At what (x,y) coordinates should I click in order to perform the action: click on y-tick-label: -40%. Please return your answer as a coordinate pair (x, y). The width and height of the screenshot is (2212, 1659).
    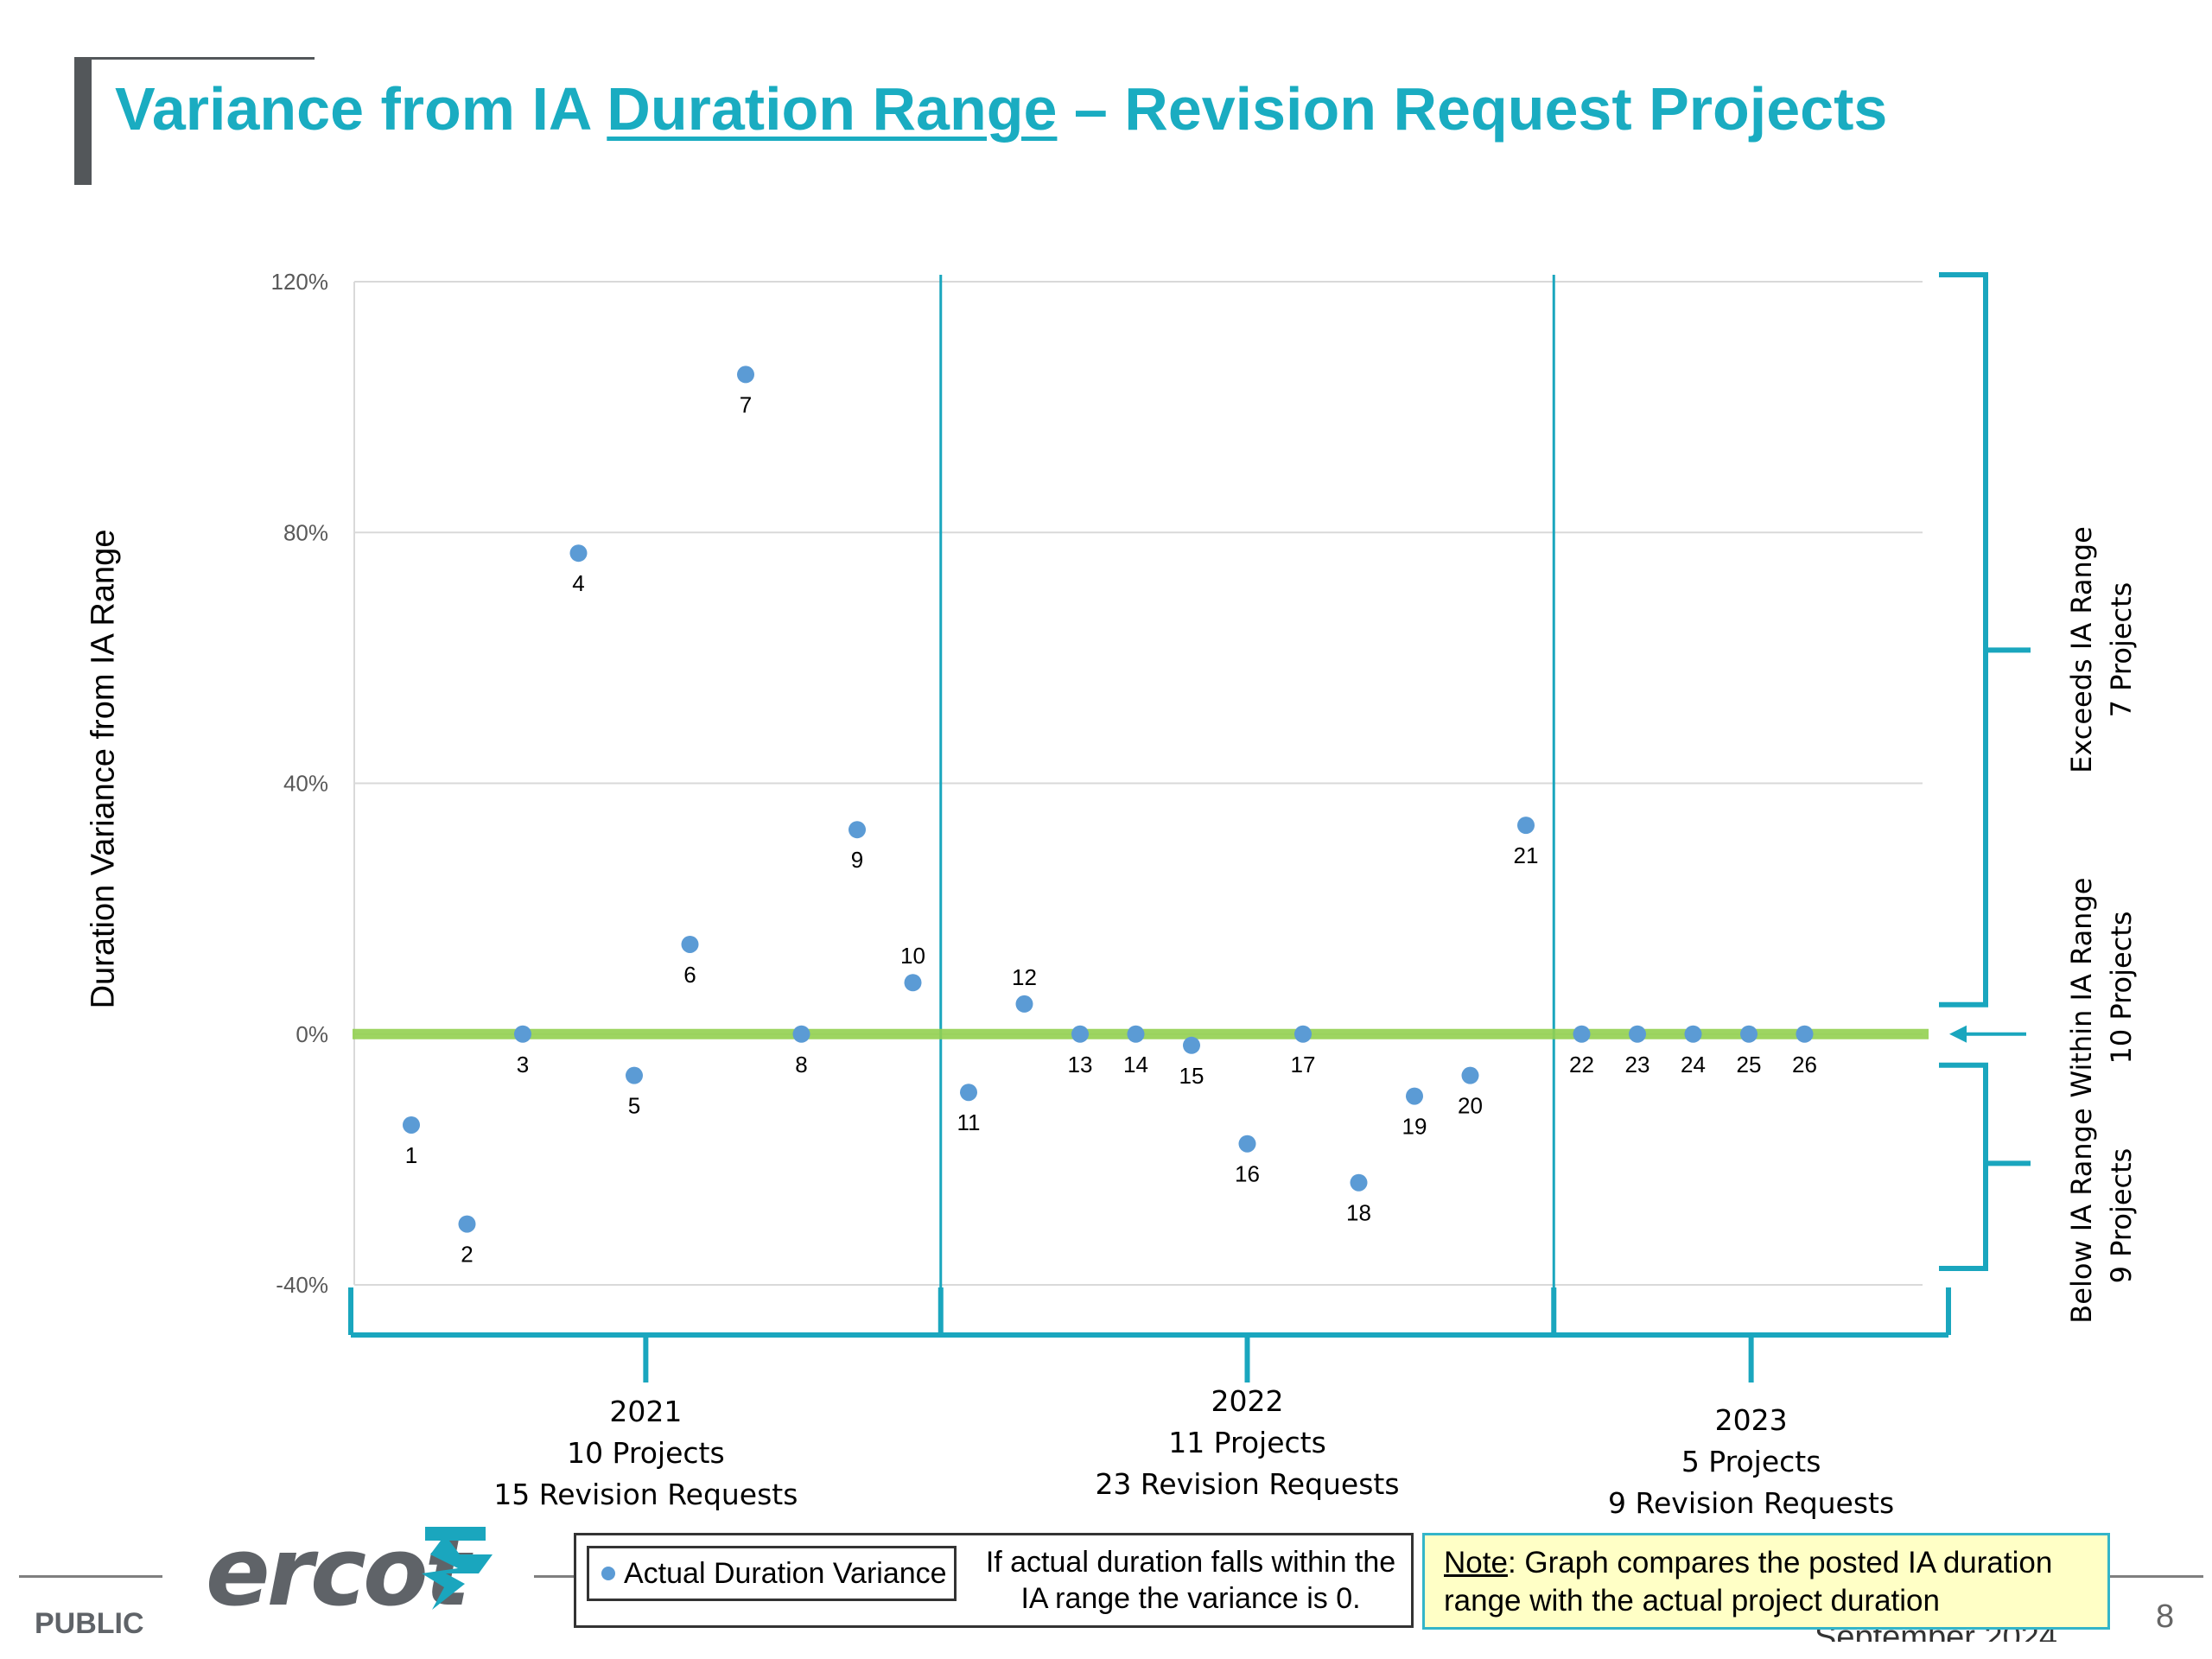
    Looking at the image, I should click on (302, 1285).